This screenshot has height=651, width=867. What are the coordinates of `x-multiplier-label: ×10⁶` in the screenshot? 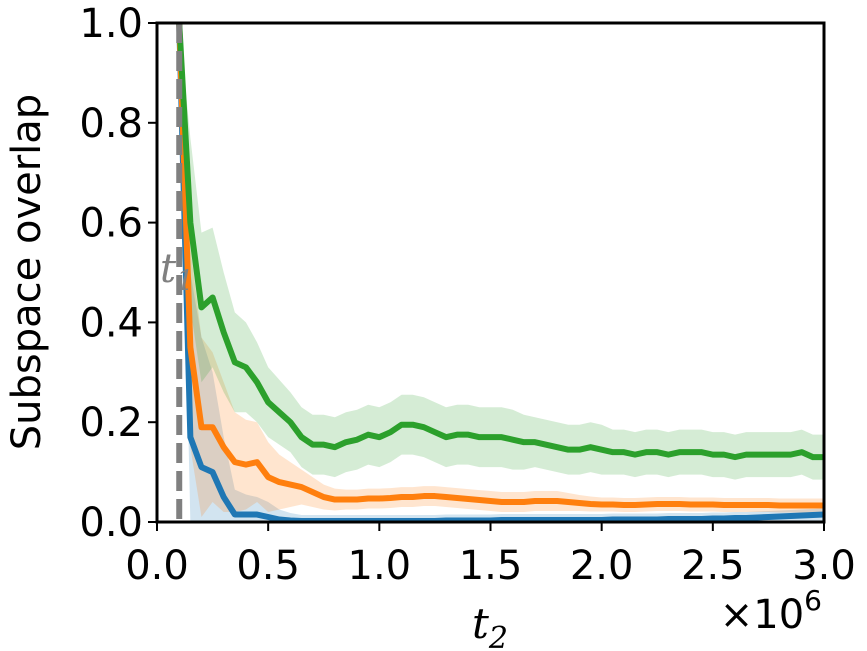 It's located at (771, 611).